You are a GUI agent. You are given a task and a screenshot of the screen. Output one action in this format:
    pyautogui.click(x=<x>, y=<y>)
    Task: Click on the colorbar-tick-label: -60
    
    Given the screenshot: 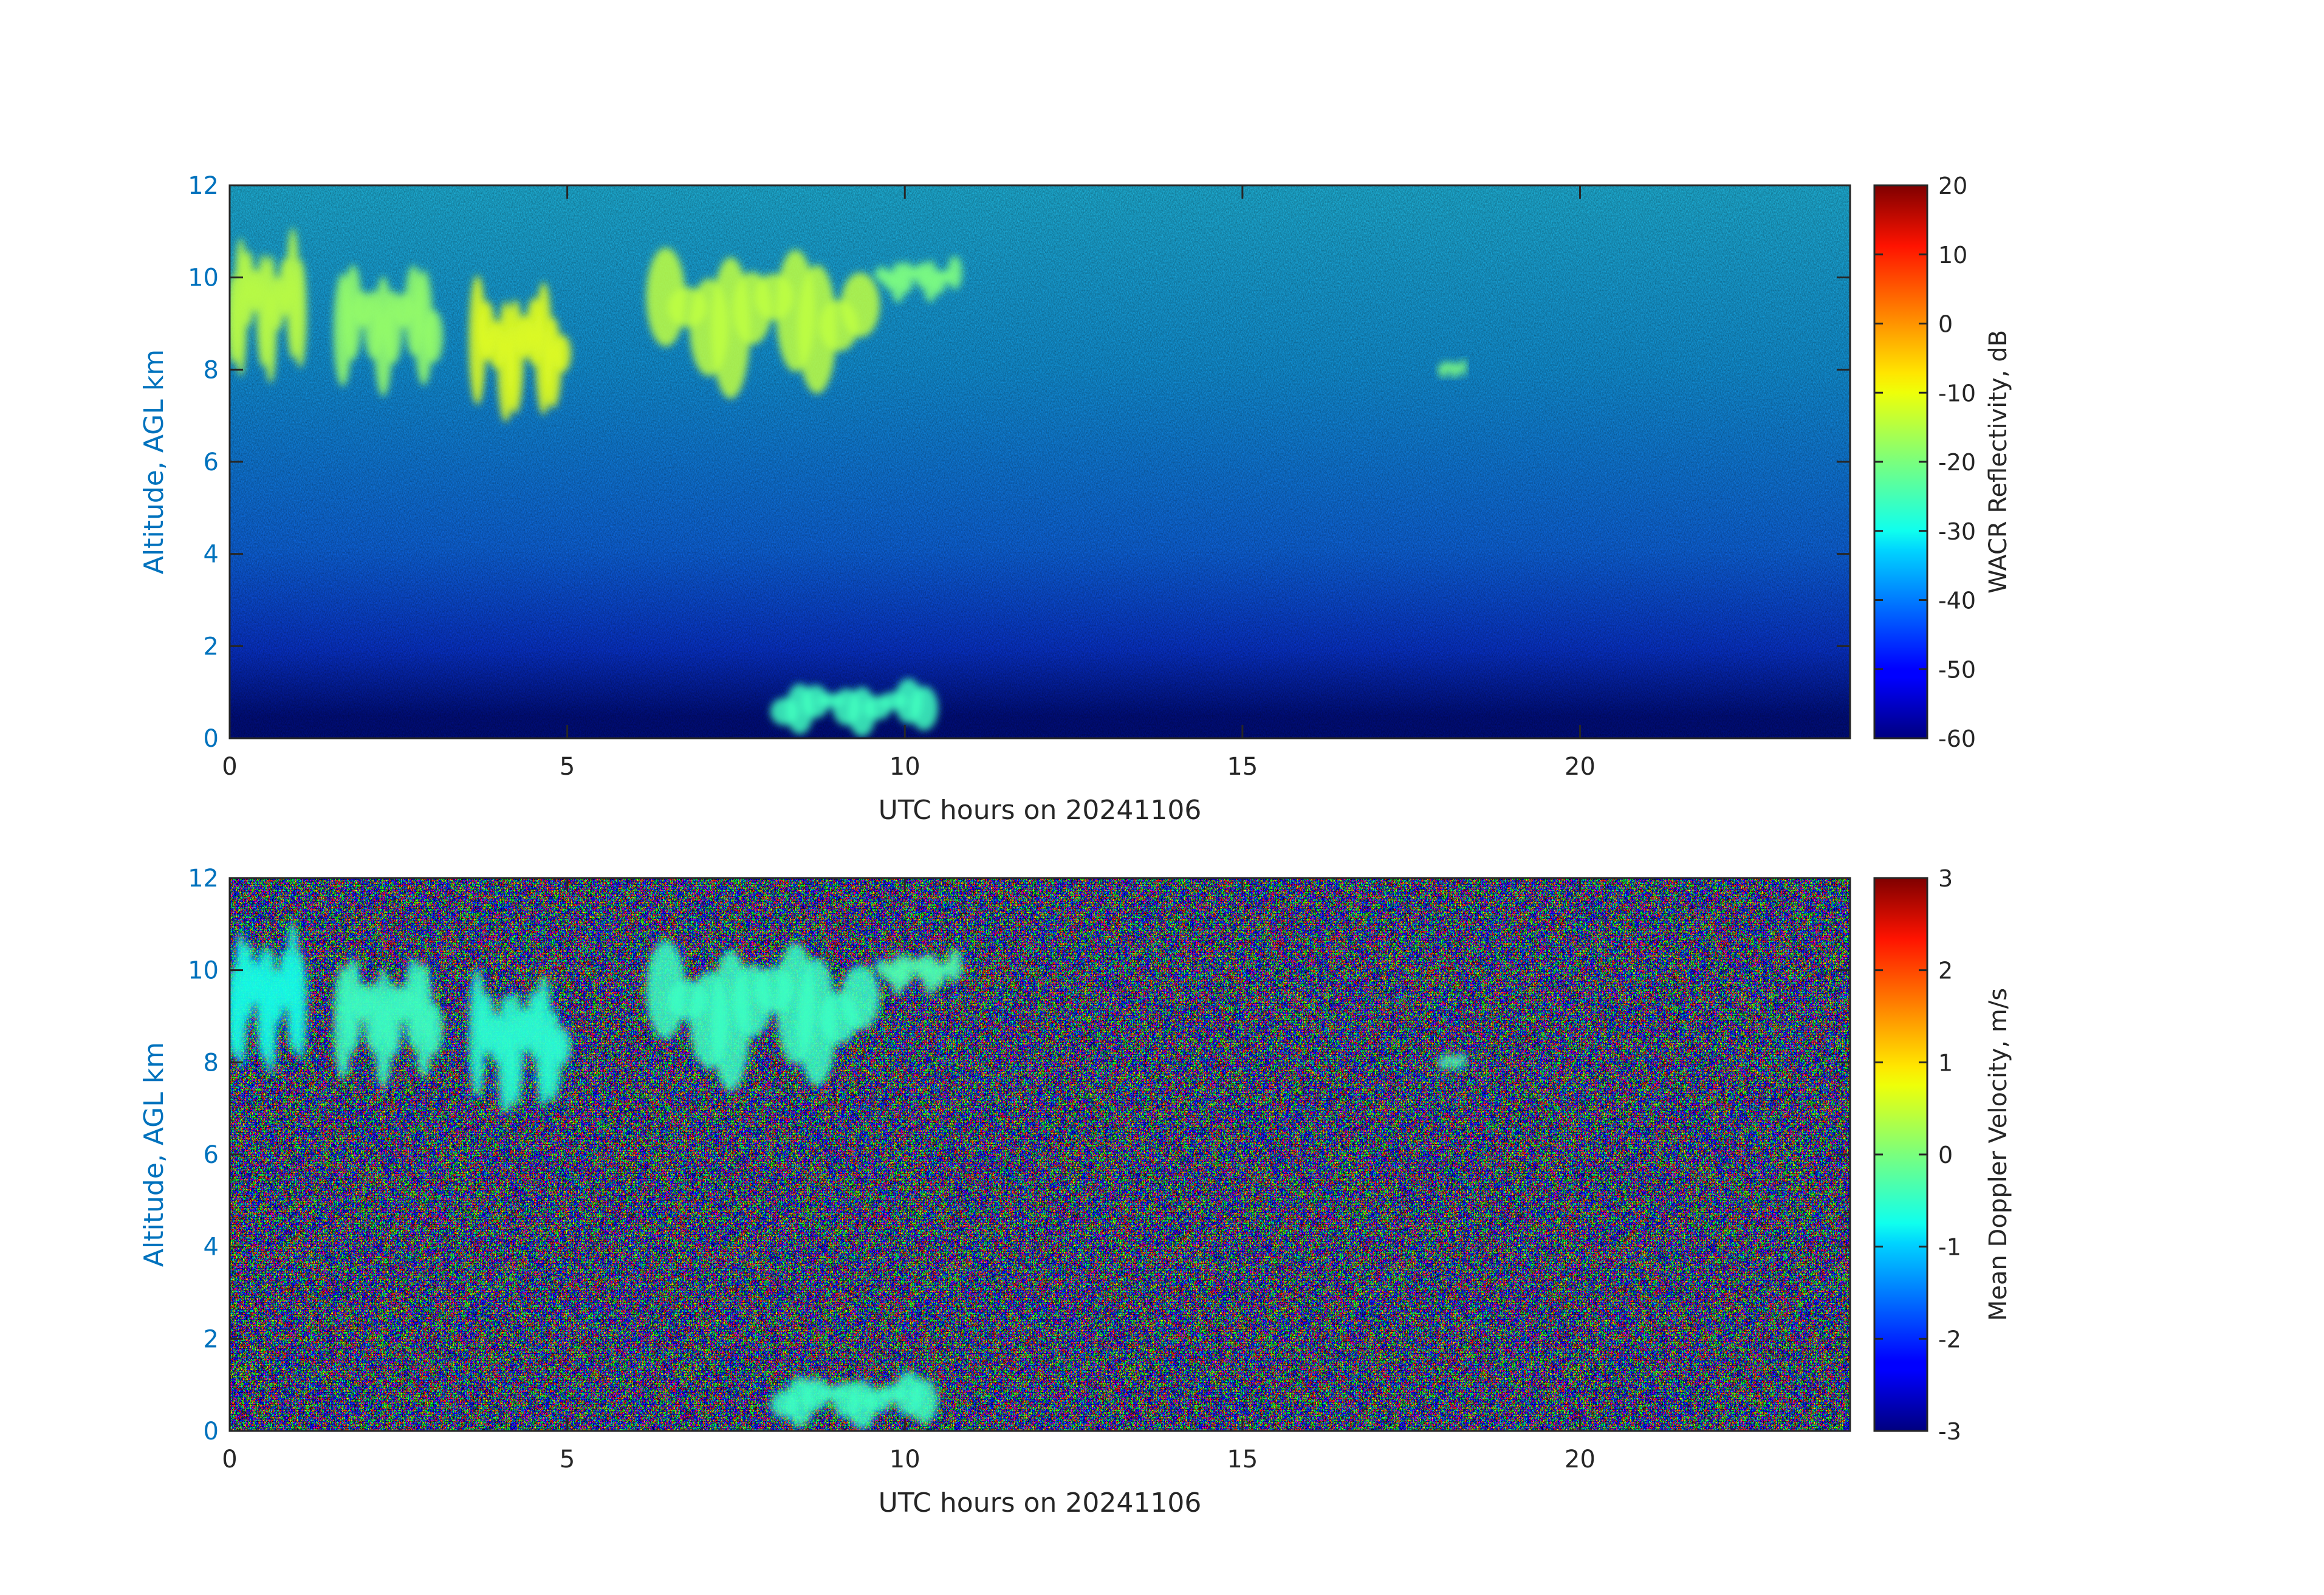 What is the action you would take?
    pyautogui.click(x=1957, y=738)
    